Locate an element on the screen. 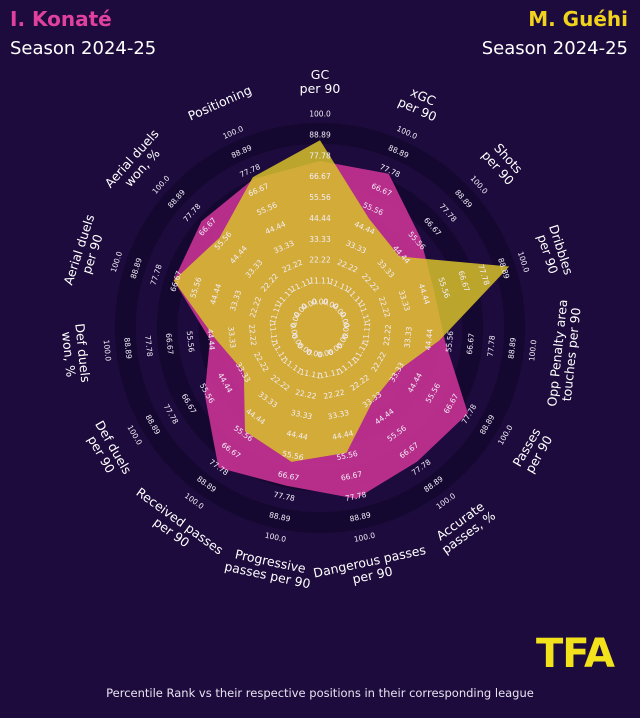 The height and width of the screenshot is (718, 640). tfa-logo: TFA is located at coordinates (575, 654).